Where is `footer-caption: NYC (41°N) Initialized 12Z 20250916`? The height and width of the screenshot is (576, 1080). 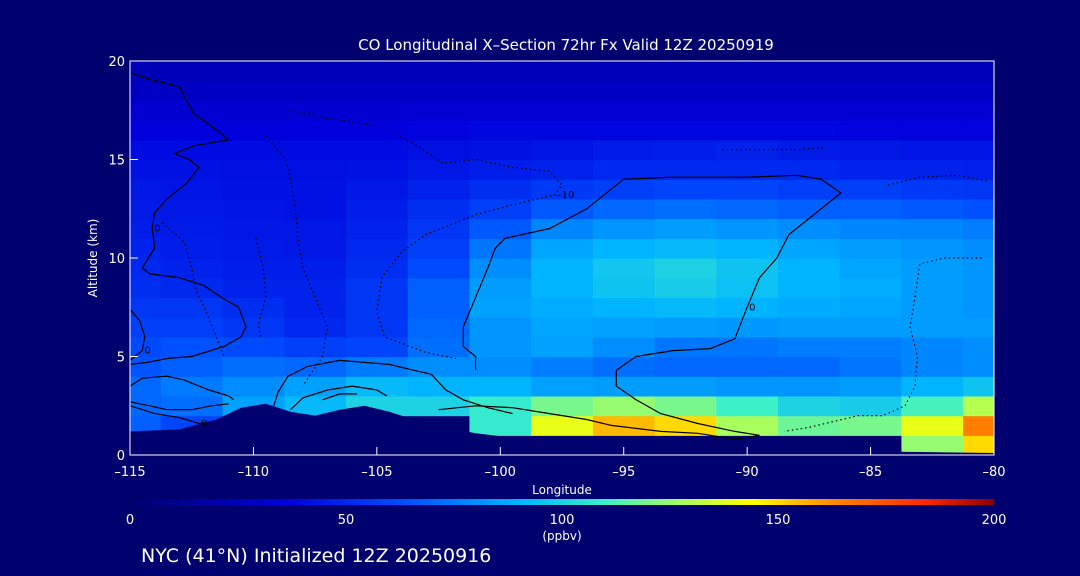
footer-caption: NYC (41°N) Initialized 12Z 20250916 is located at coordinates (316, 556).